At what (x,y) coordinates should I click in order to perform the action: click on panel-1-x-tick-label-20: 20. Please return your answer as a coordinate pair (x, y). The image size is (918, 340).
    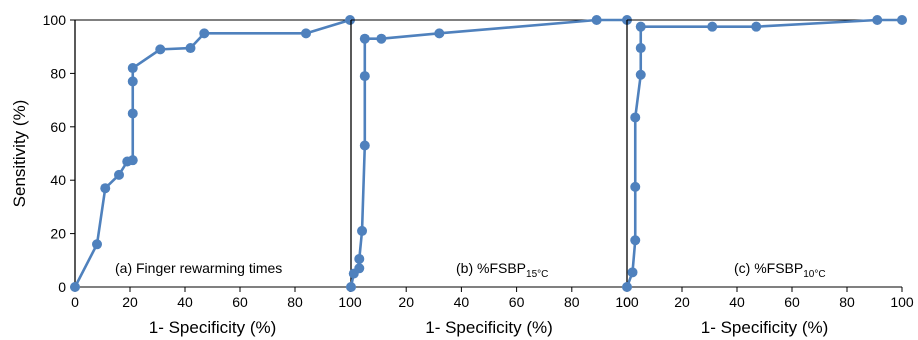
    Looking at the image, I should click on (406, 302).